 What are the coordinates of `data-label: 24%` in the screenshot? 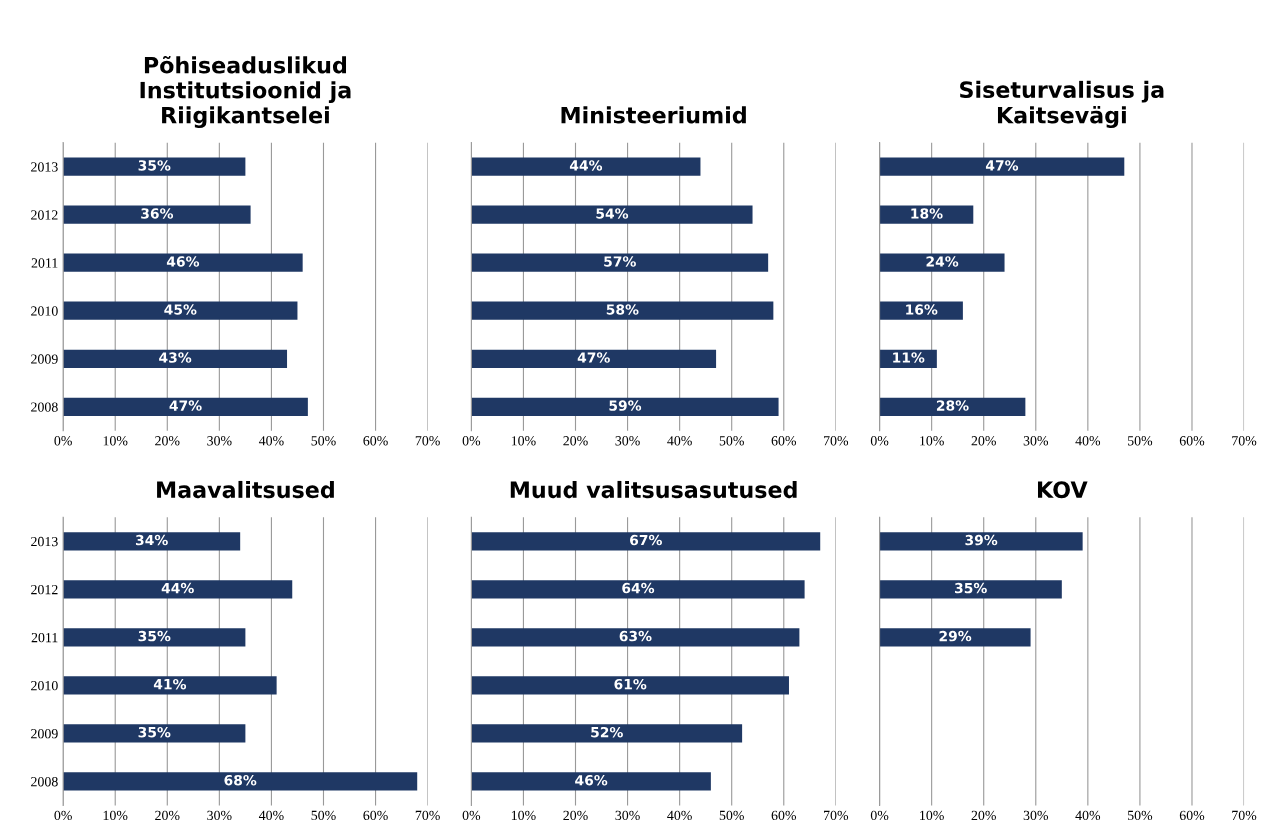 It's located at (942, 261).